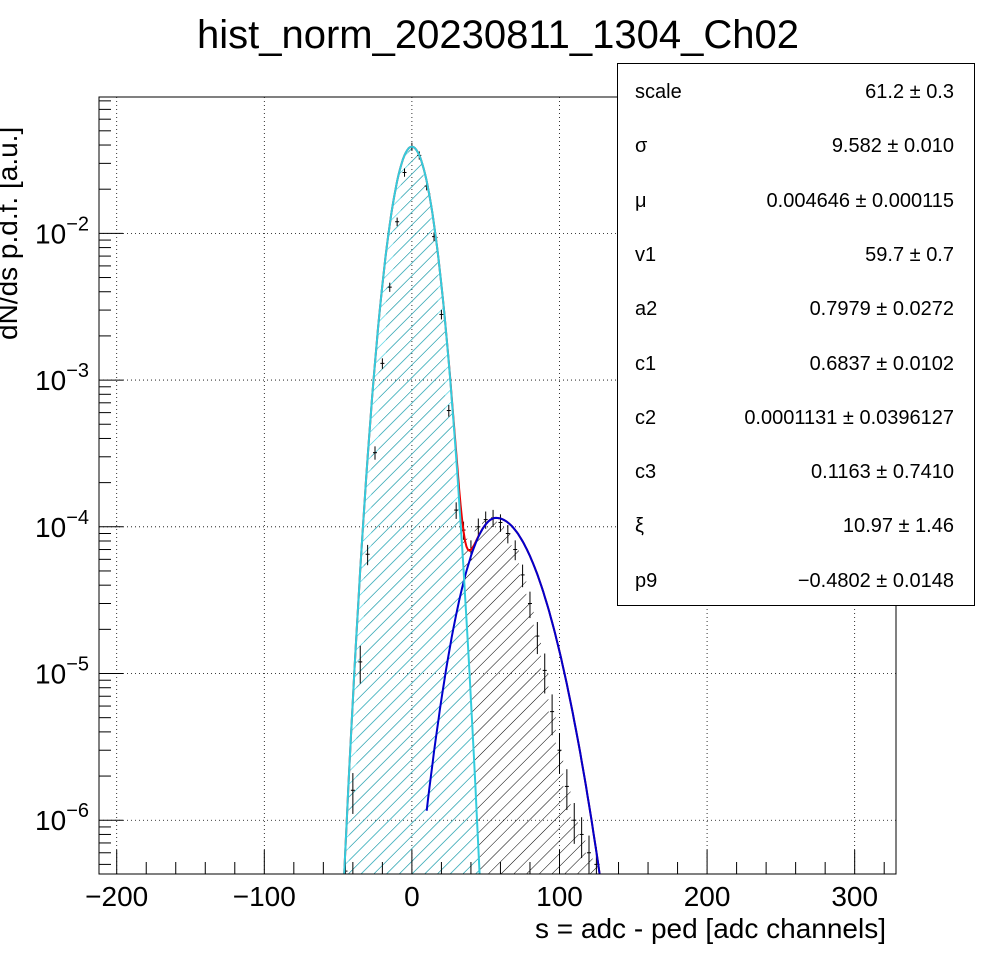 This screenshot has height=972, width=996. Describe the element at coordinates (796, 150) in the screenshot. I see `stat-row: σ 9.582 ± 0.010` at that location.